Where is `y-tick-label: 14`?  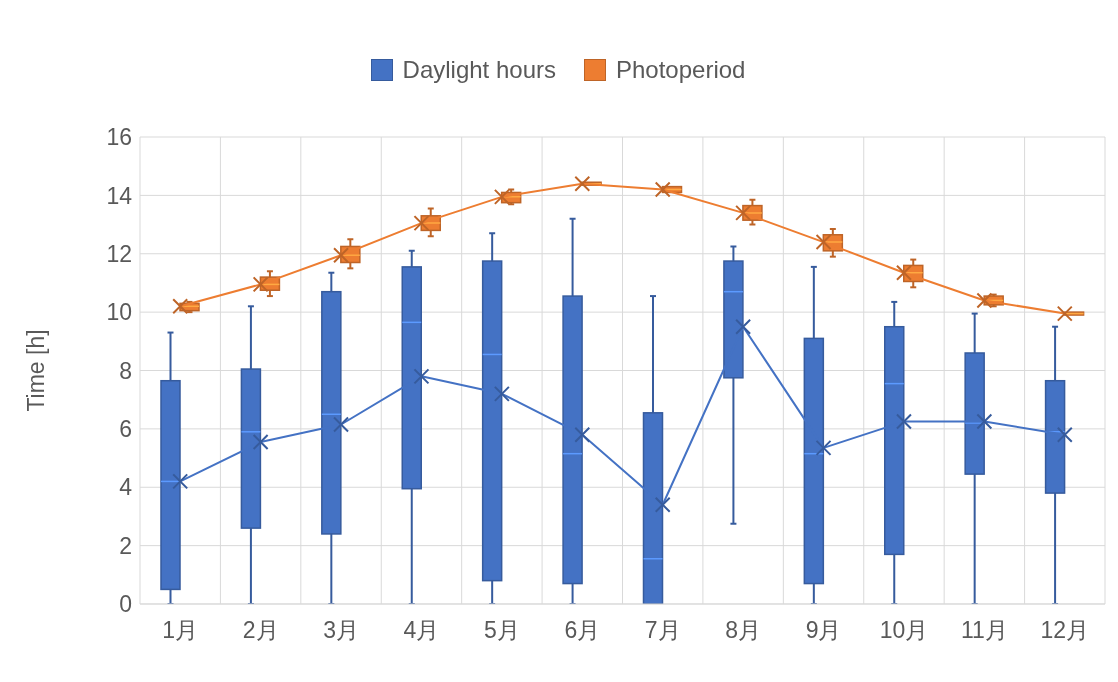
y-tick-label: 14 is located at coordinates (119, 195).